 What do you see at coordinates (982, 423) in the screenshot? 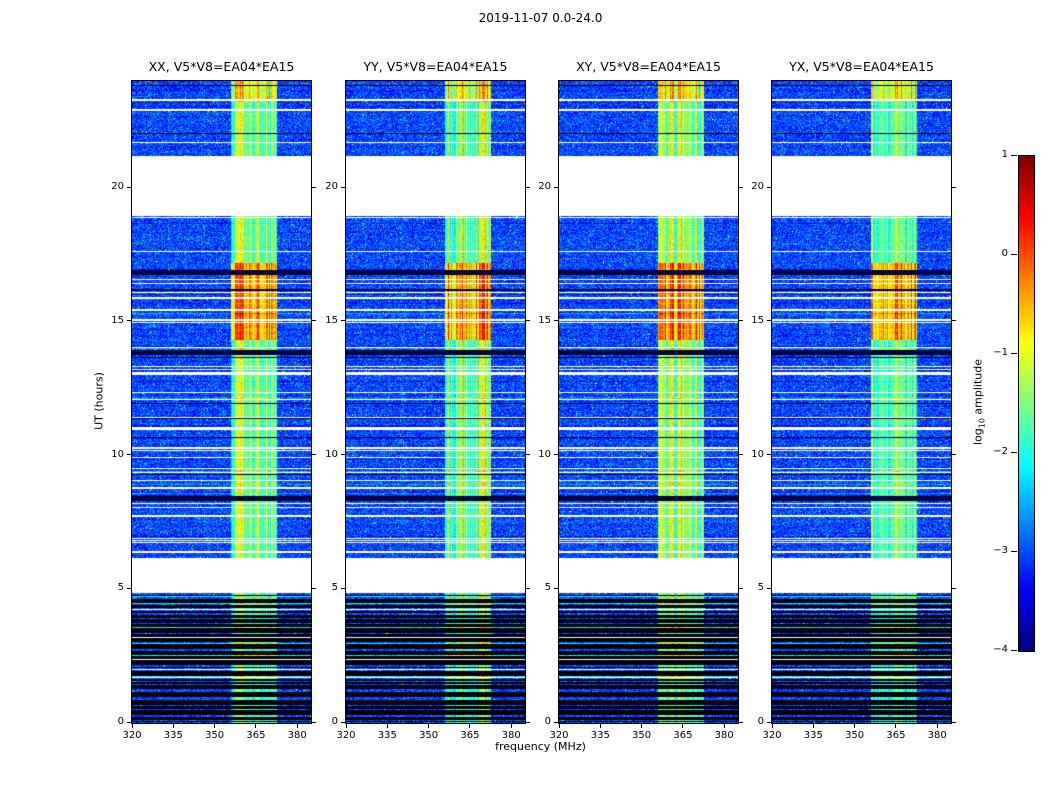
I see `colorbar-label-sub: 10` at bounding box center [982, 423].